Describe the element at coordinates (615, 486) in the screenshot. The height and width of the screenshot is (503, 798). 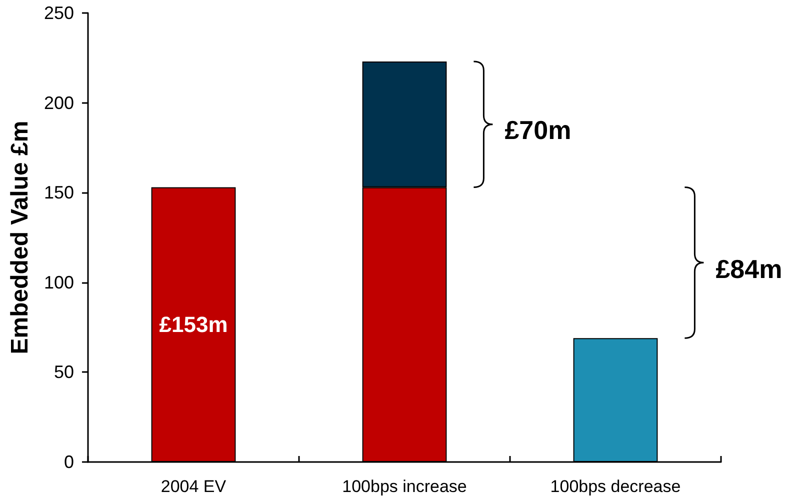
I see `x-tick-label: 100bps decrease` at that location.